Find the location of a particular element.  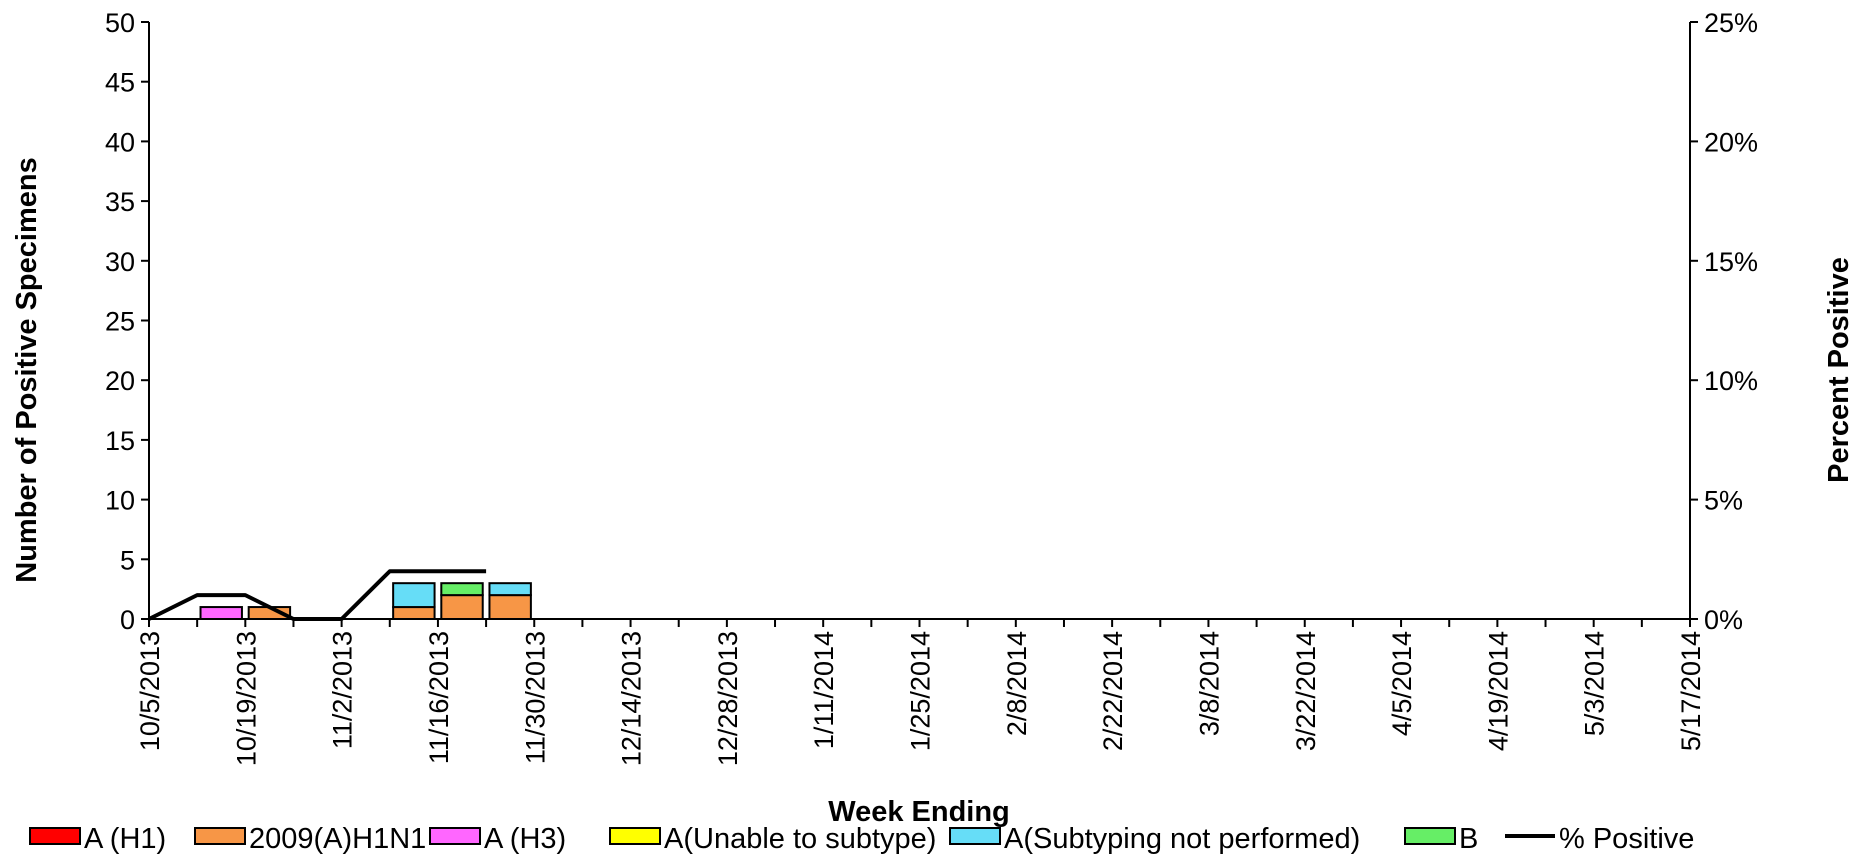

x-tick-label: 12/28/2013 is located at coordinates (728, 698).